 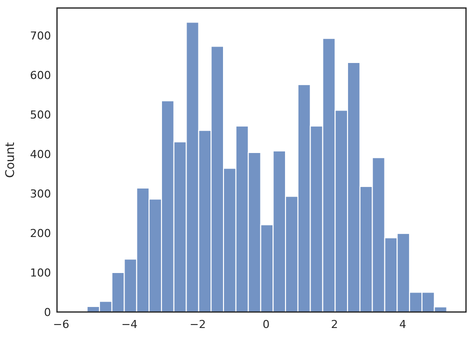 I want to click on x-tick-label: −2, so click(x=198, y=324).